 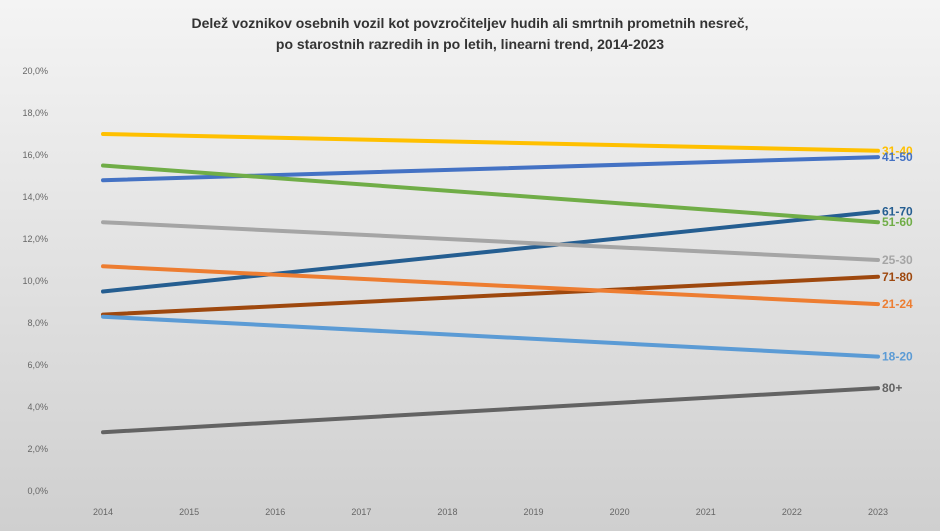 What do you see at coordinates (37, 491) in the screenshot?
I see `y-tick-label: 0,0%` at bounding box center [37, 491].